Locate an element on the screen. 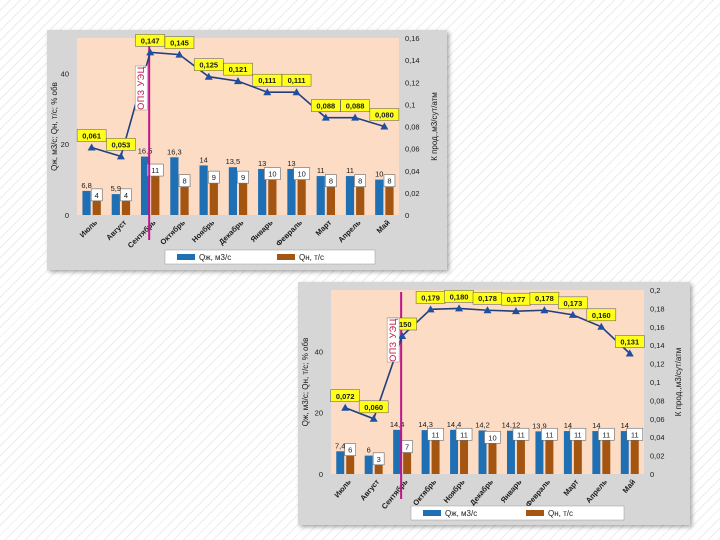 The image size is (720, 540). c2-category-label: Март is located at coordinates (570, 487).